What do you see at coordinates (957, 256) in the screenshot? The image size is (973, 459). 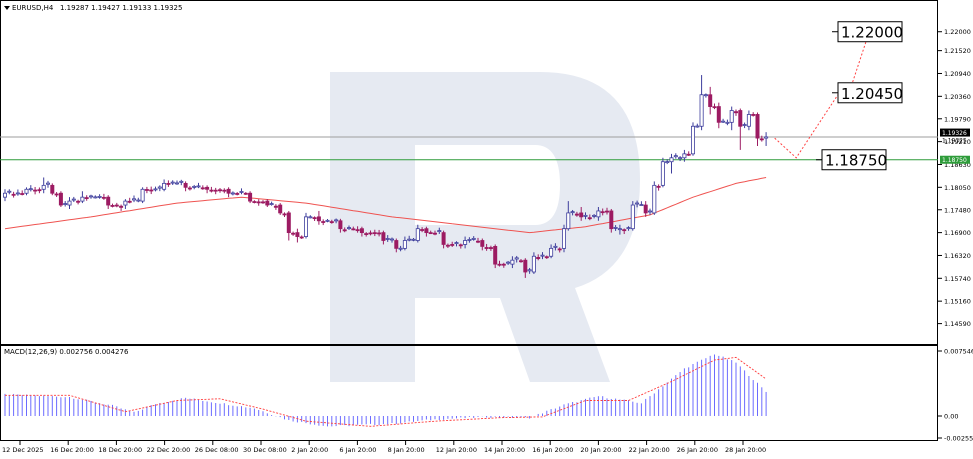 I see `y-tick-label: 1.16320` at bounding box center [957, 256].